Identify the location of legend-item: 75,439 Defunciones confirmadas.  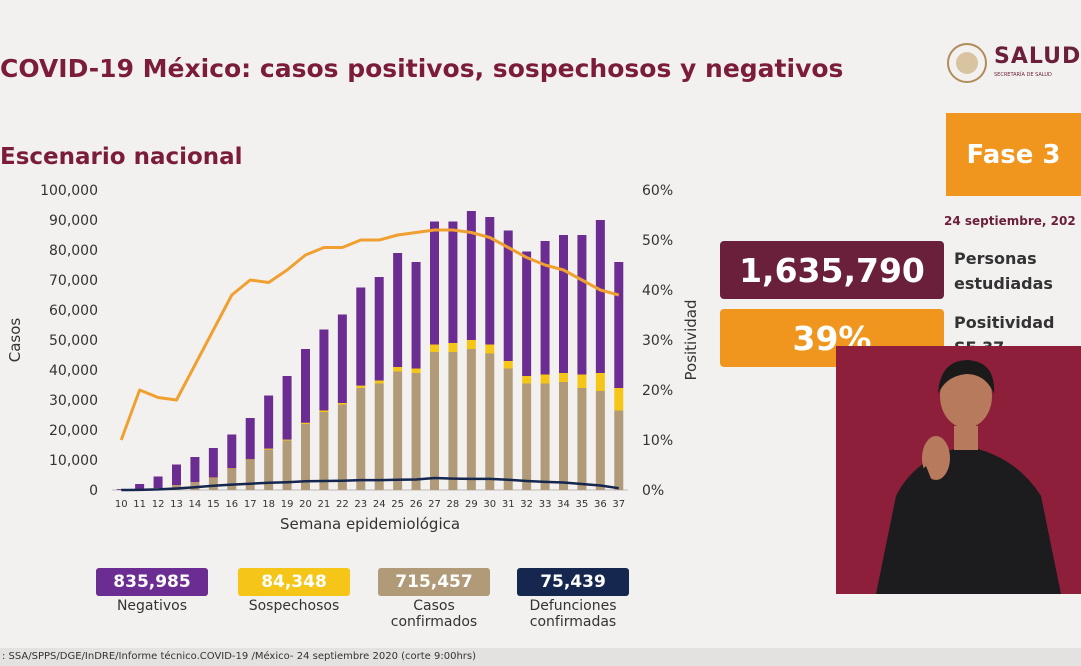
(573, 599).